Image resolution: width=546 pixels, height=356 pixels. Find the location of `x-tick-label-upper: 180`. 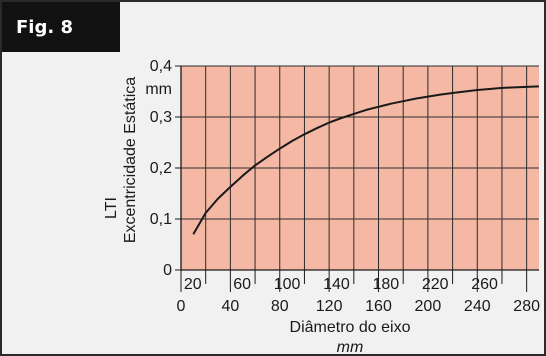

x-tick-label-upper: 180 is located at coordinates (386, 284).